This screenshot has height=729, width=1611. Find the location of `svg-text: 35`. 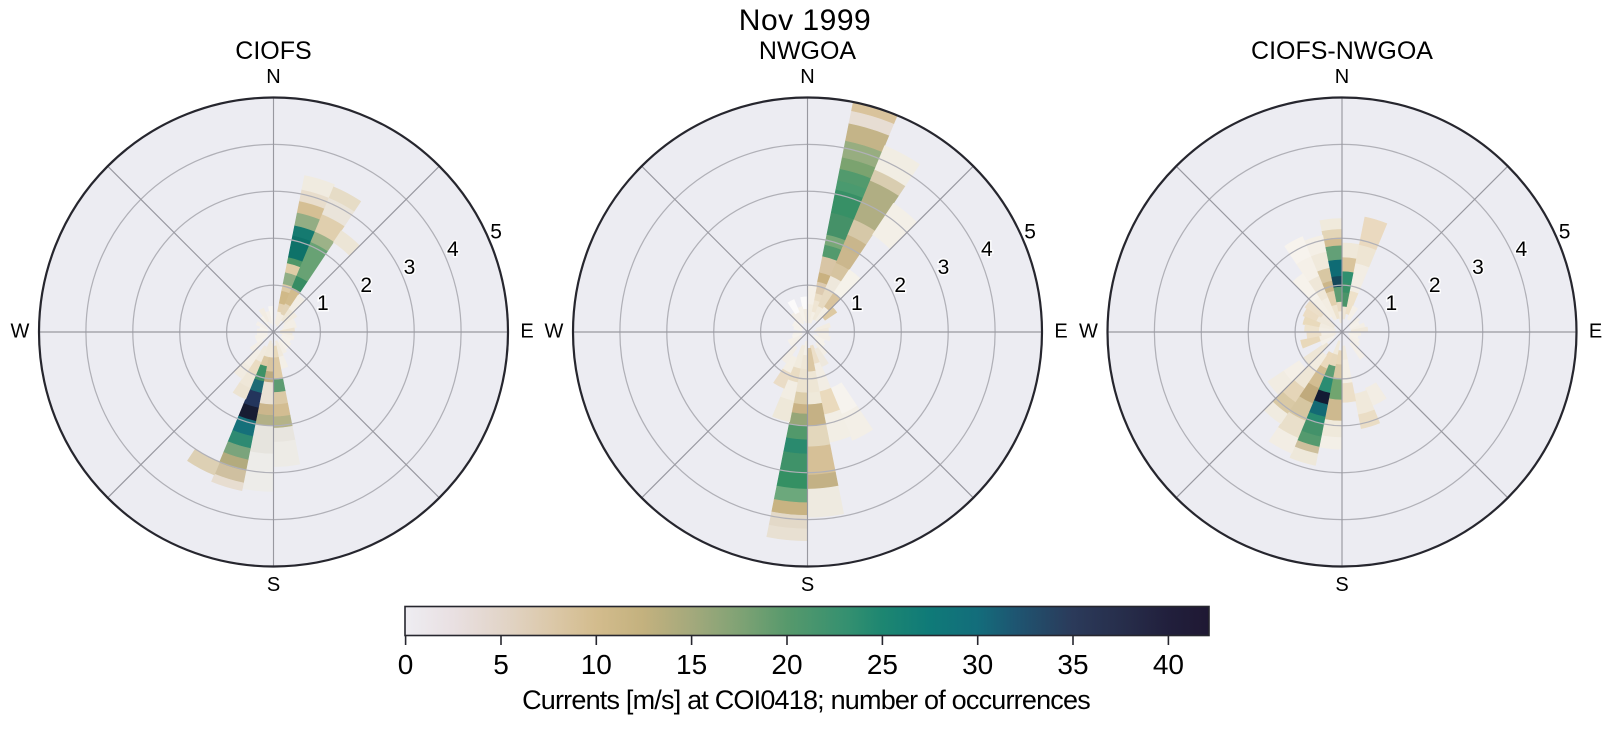

svg-text: 35 is located at coordinates (1072, 664).